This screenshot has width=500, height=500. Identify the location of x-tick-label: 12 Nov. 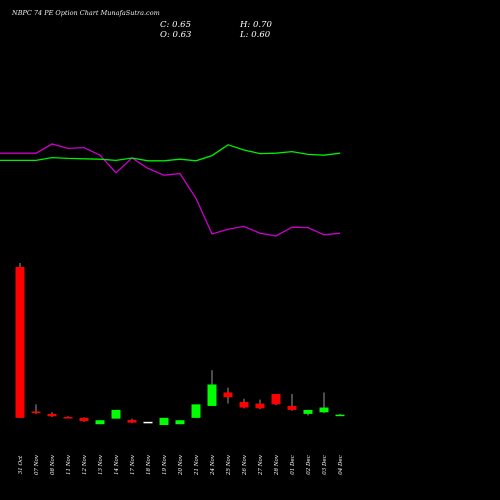
(85, 464).